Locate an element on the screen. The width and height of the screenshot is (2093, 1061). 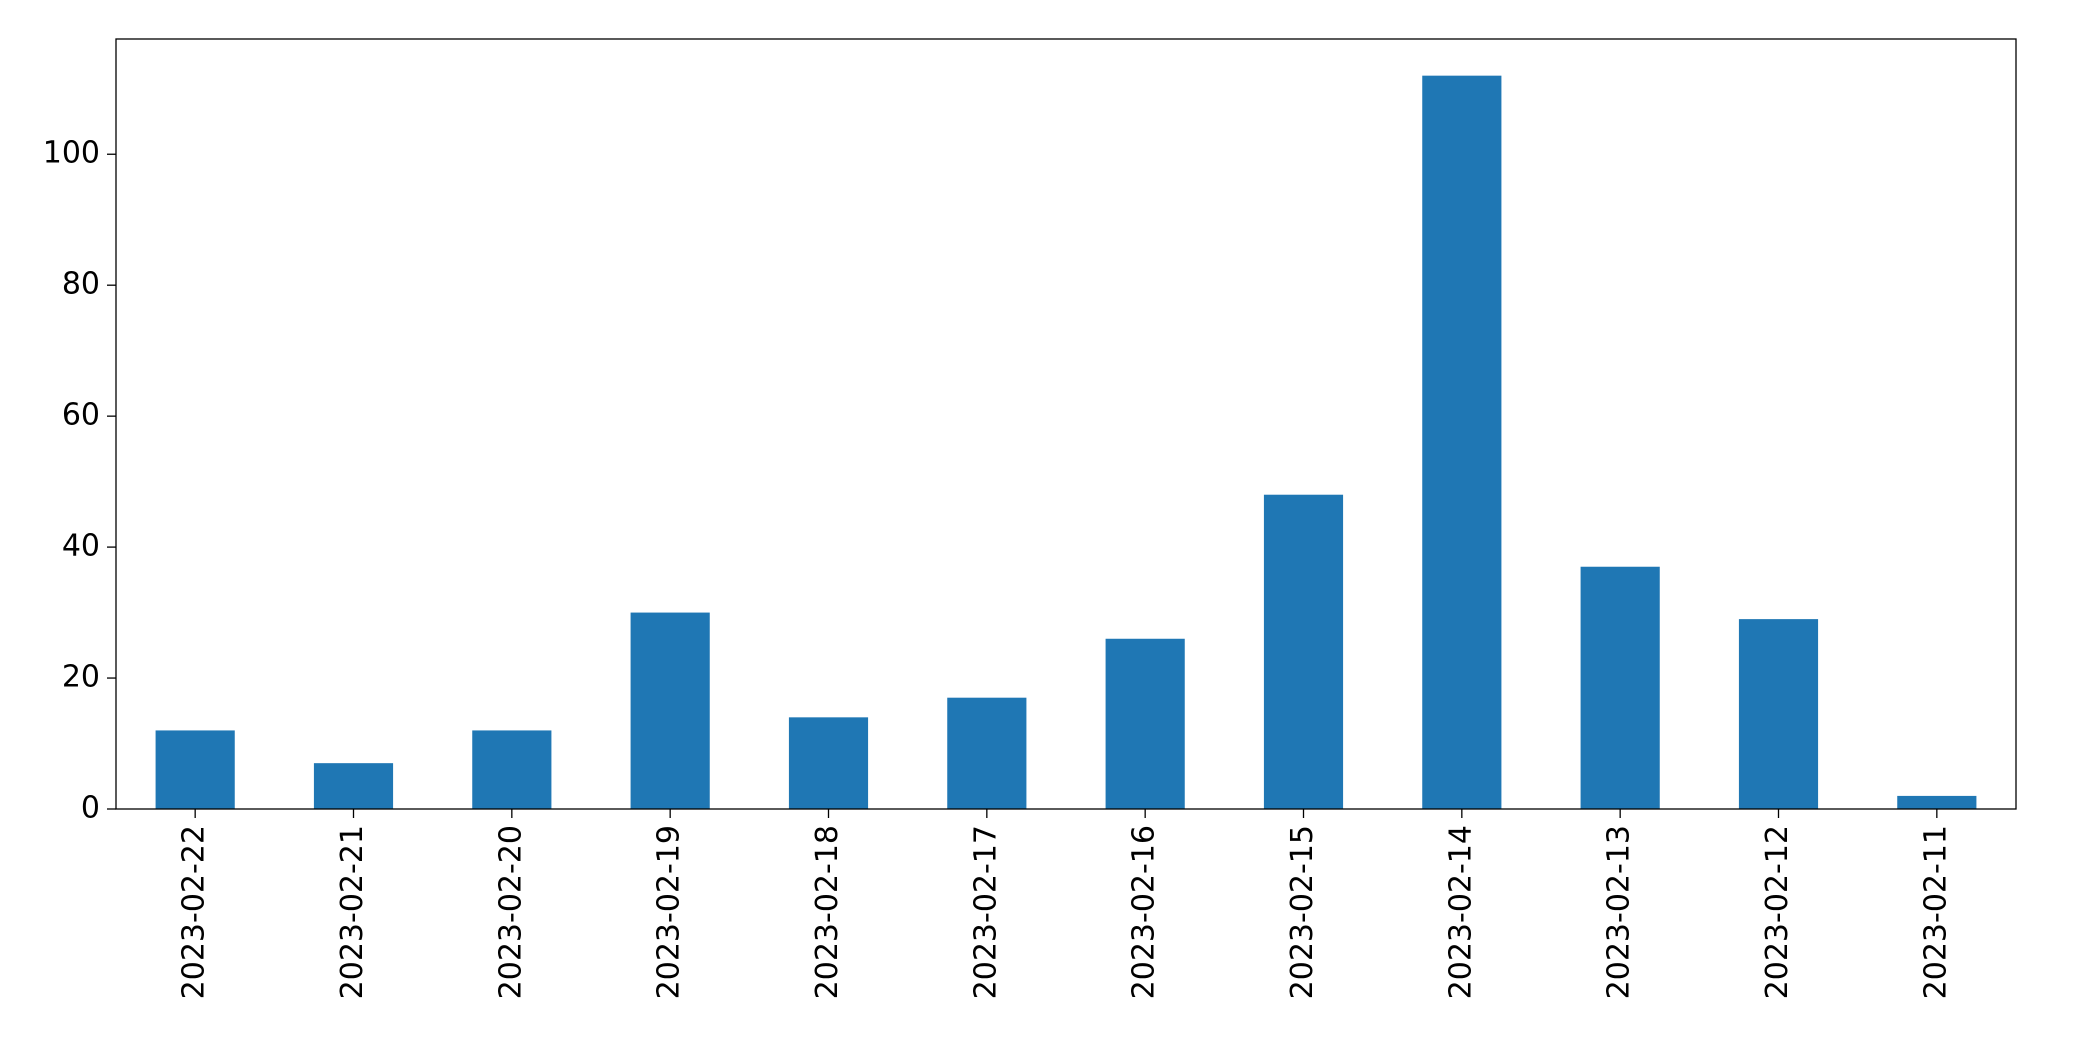
x-tick-label: 2023-02-19 is located at coordinates (669, 912).